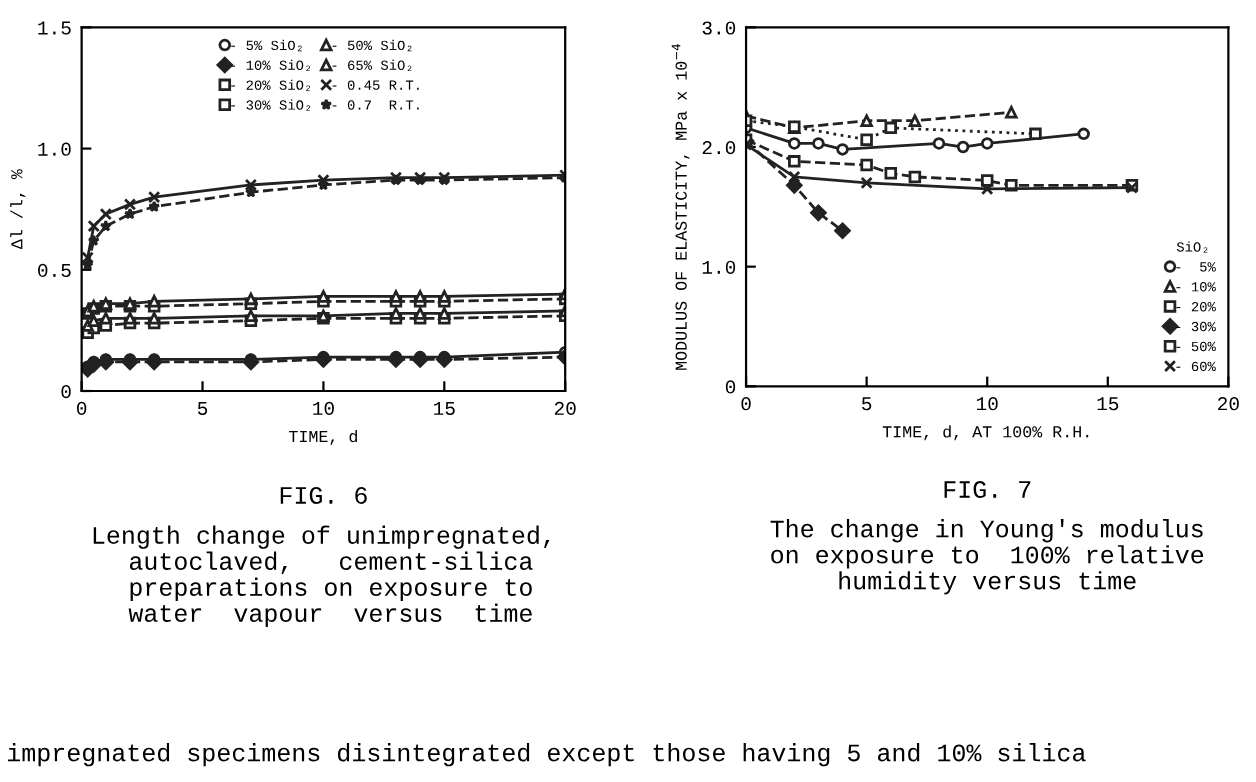  What do you see at coordinates (719, 28) in the screenshot?
I see `y-tick-label: 3.0` at bounding box center [719, 28].